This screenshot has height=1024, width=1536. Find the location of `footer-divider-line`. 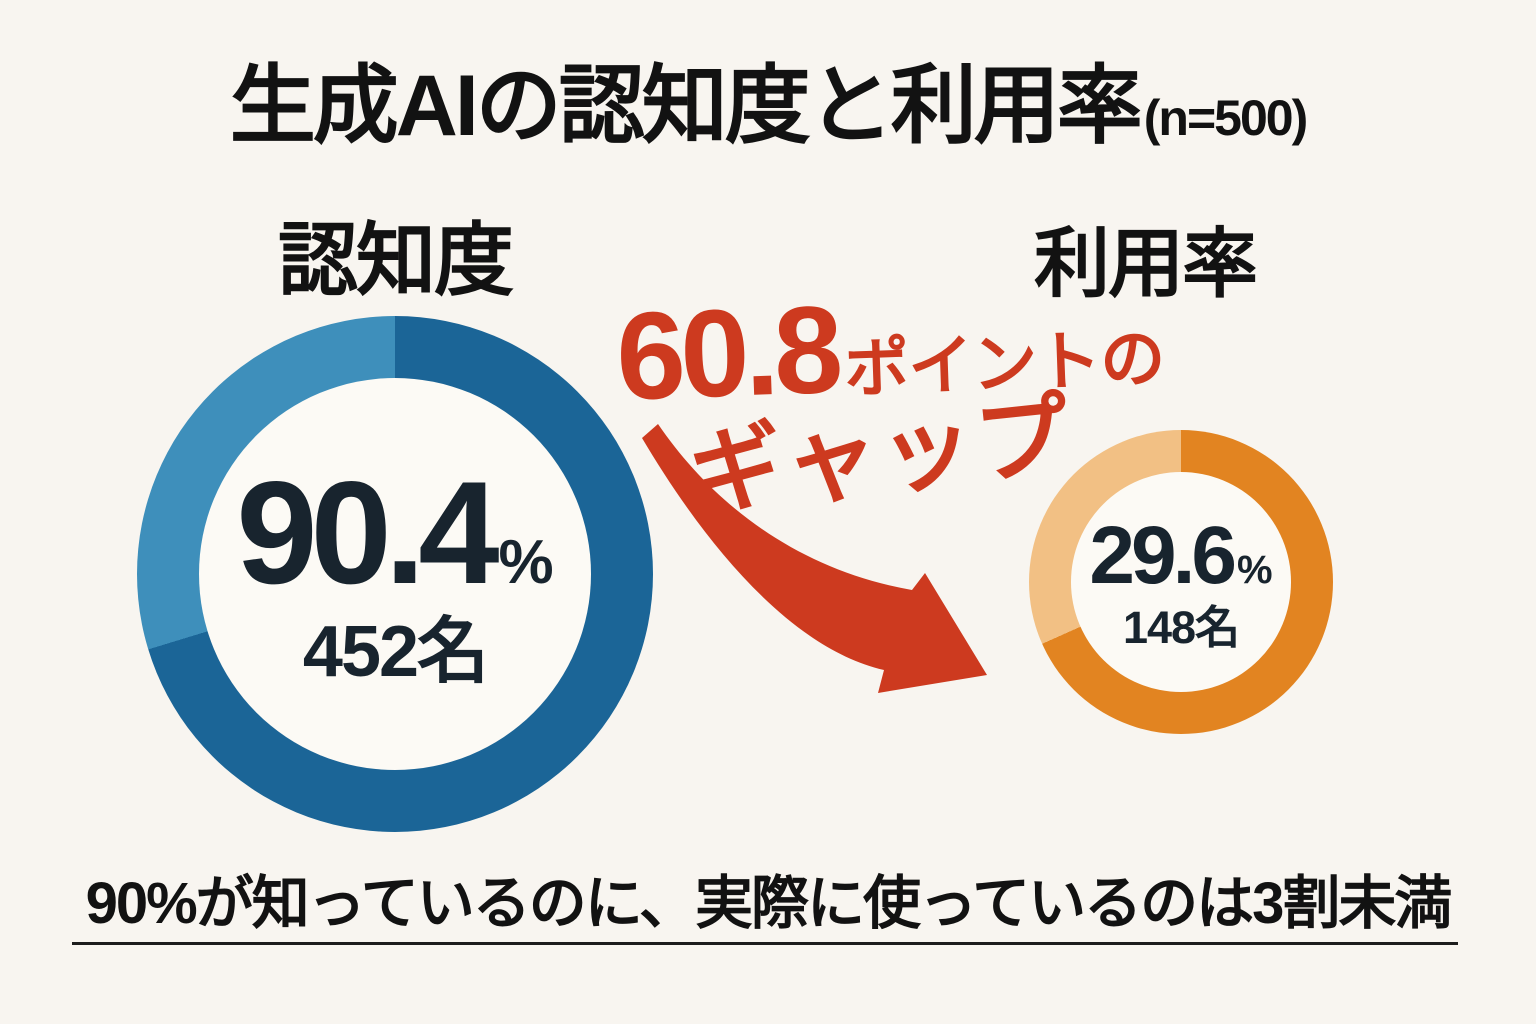

footer-divider-line is located at coordinates (765, 943).